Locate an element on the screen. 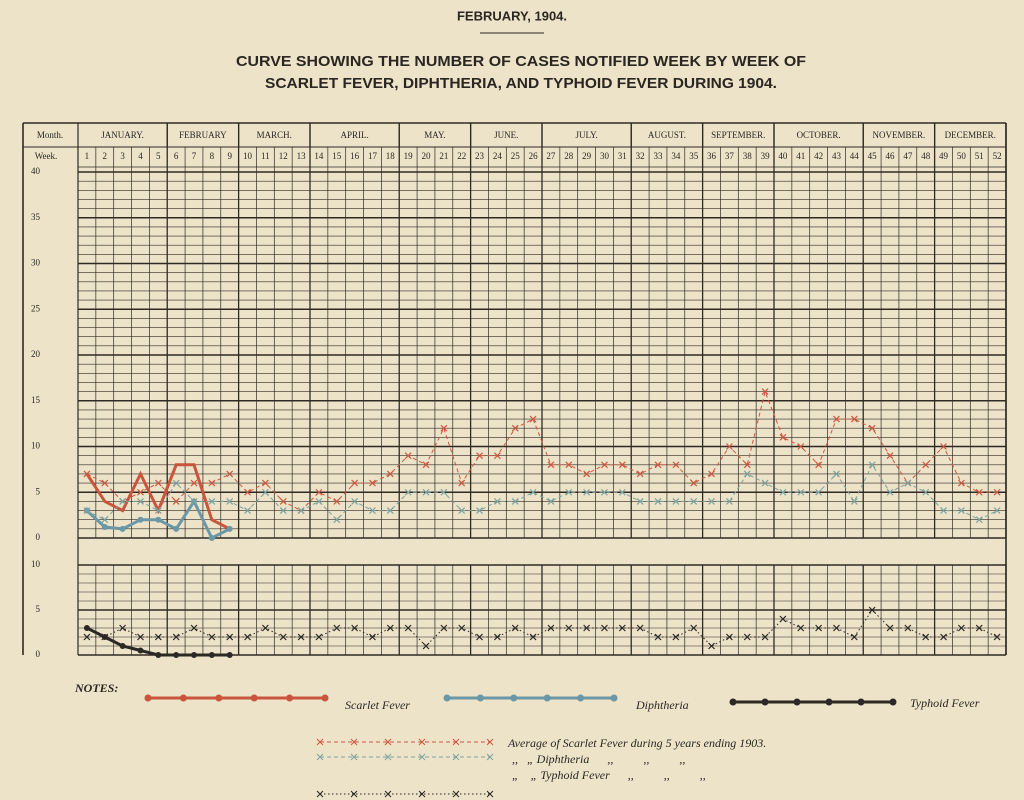  week-label: 30 is located at coordinates (605, 156).